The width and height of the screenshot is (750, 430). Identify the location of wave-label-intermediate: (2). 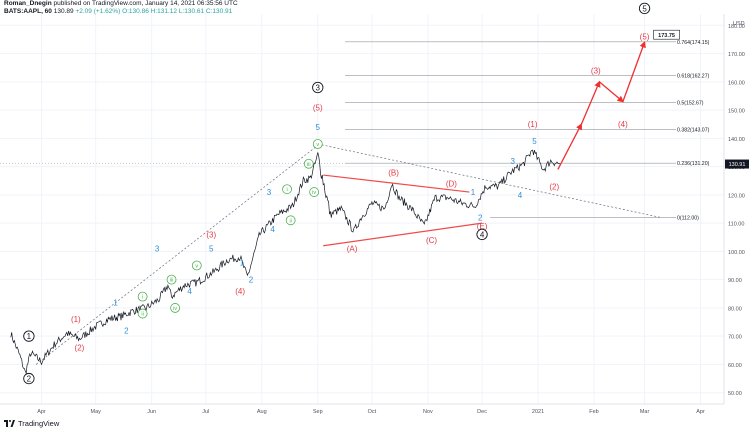
(80, 347).